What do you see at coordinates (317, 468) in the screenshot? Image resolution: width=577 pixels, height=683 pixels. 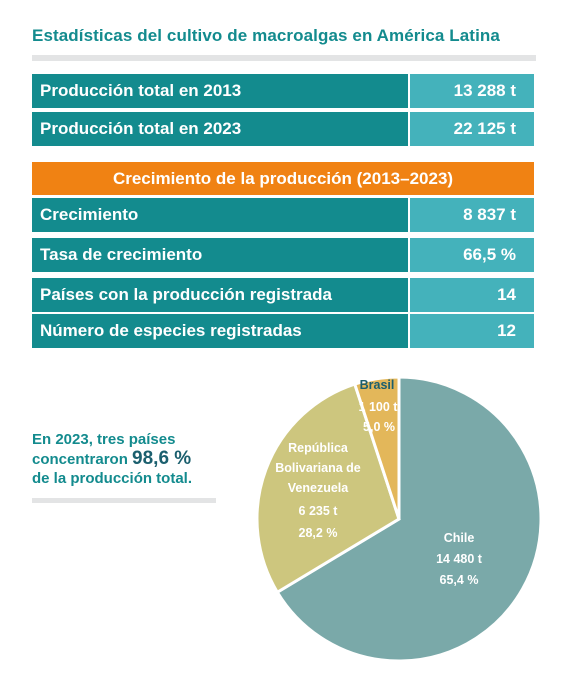 I see `pie-label-venezuela-name-2: Bolivariana de` at bounding box center [317, 468].